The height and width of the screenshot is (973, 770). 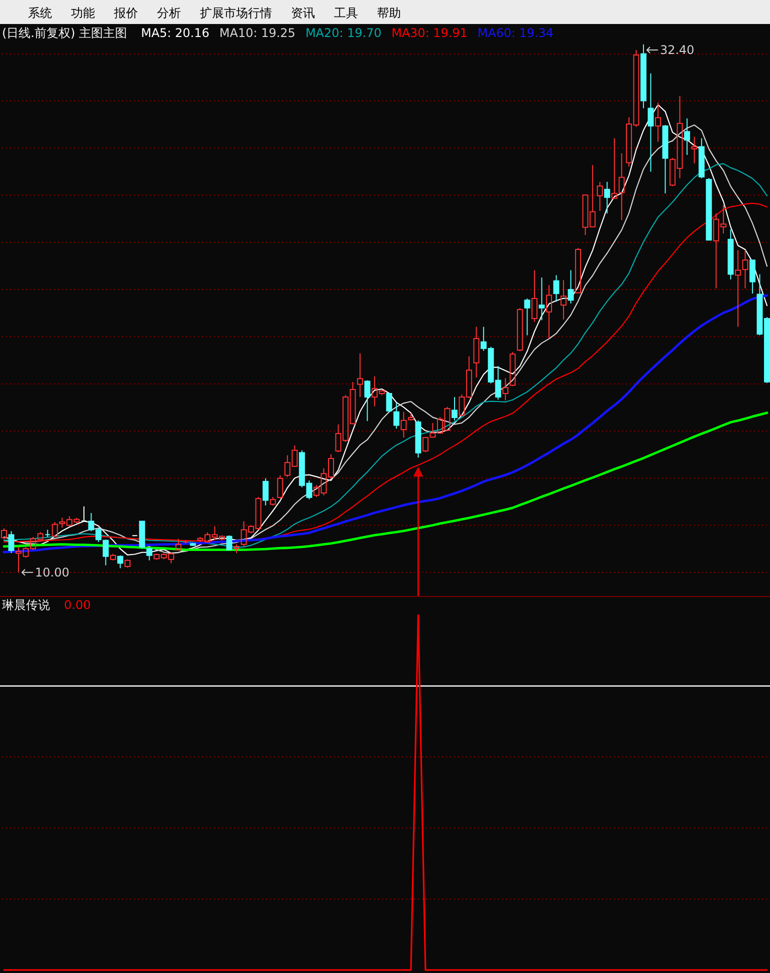 What do you see at coordinates (125, 13) in the screenshot?
I see `text: 报价` at bounding box center [125, 13].